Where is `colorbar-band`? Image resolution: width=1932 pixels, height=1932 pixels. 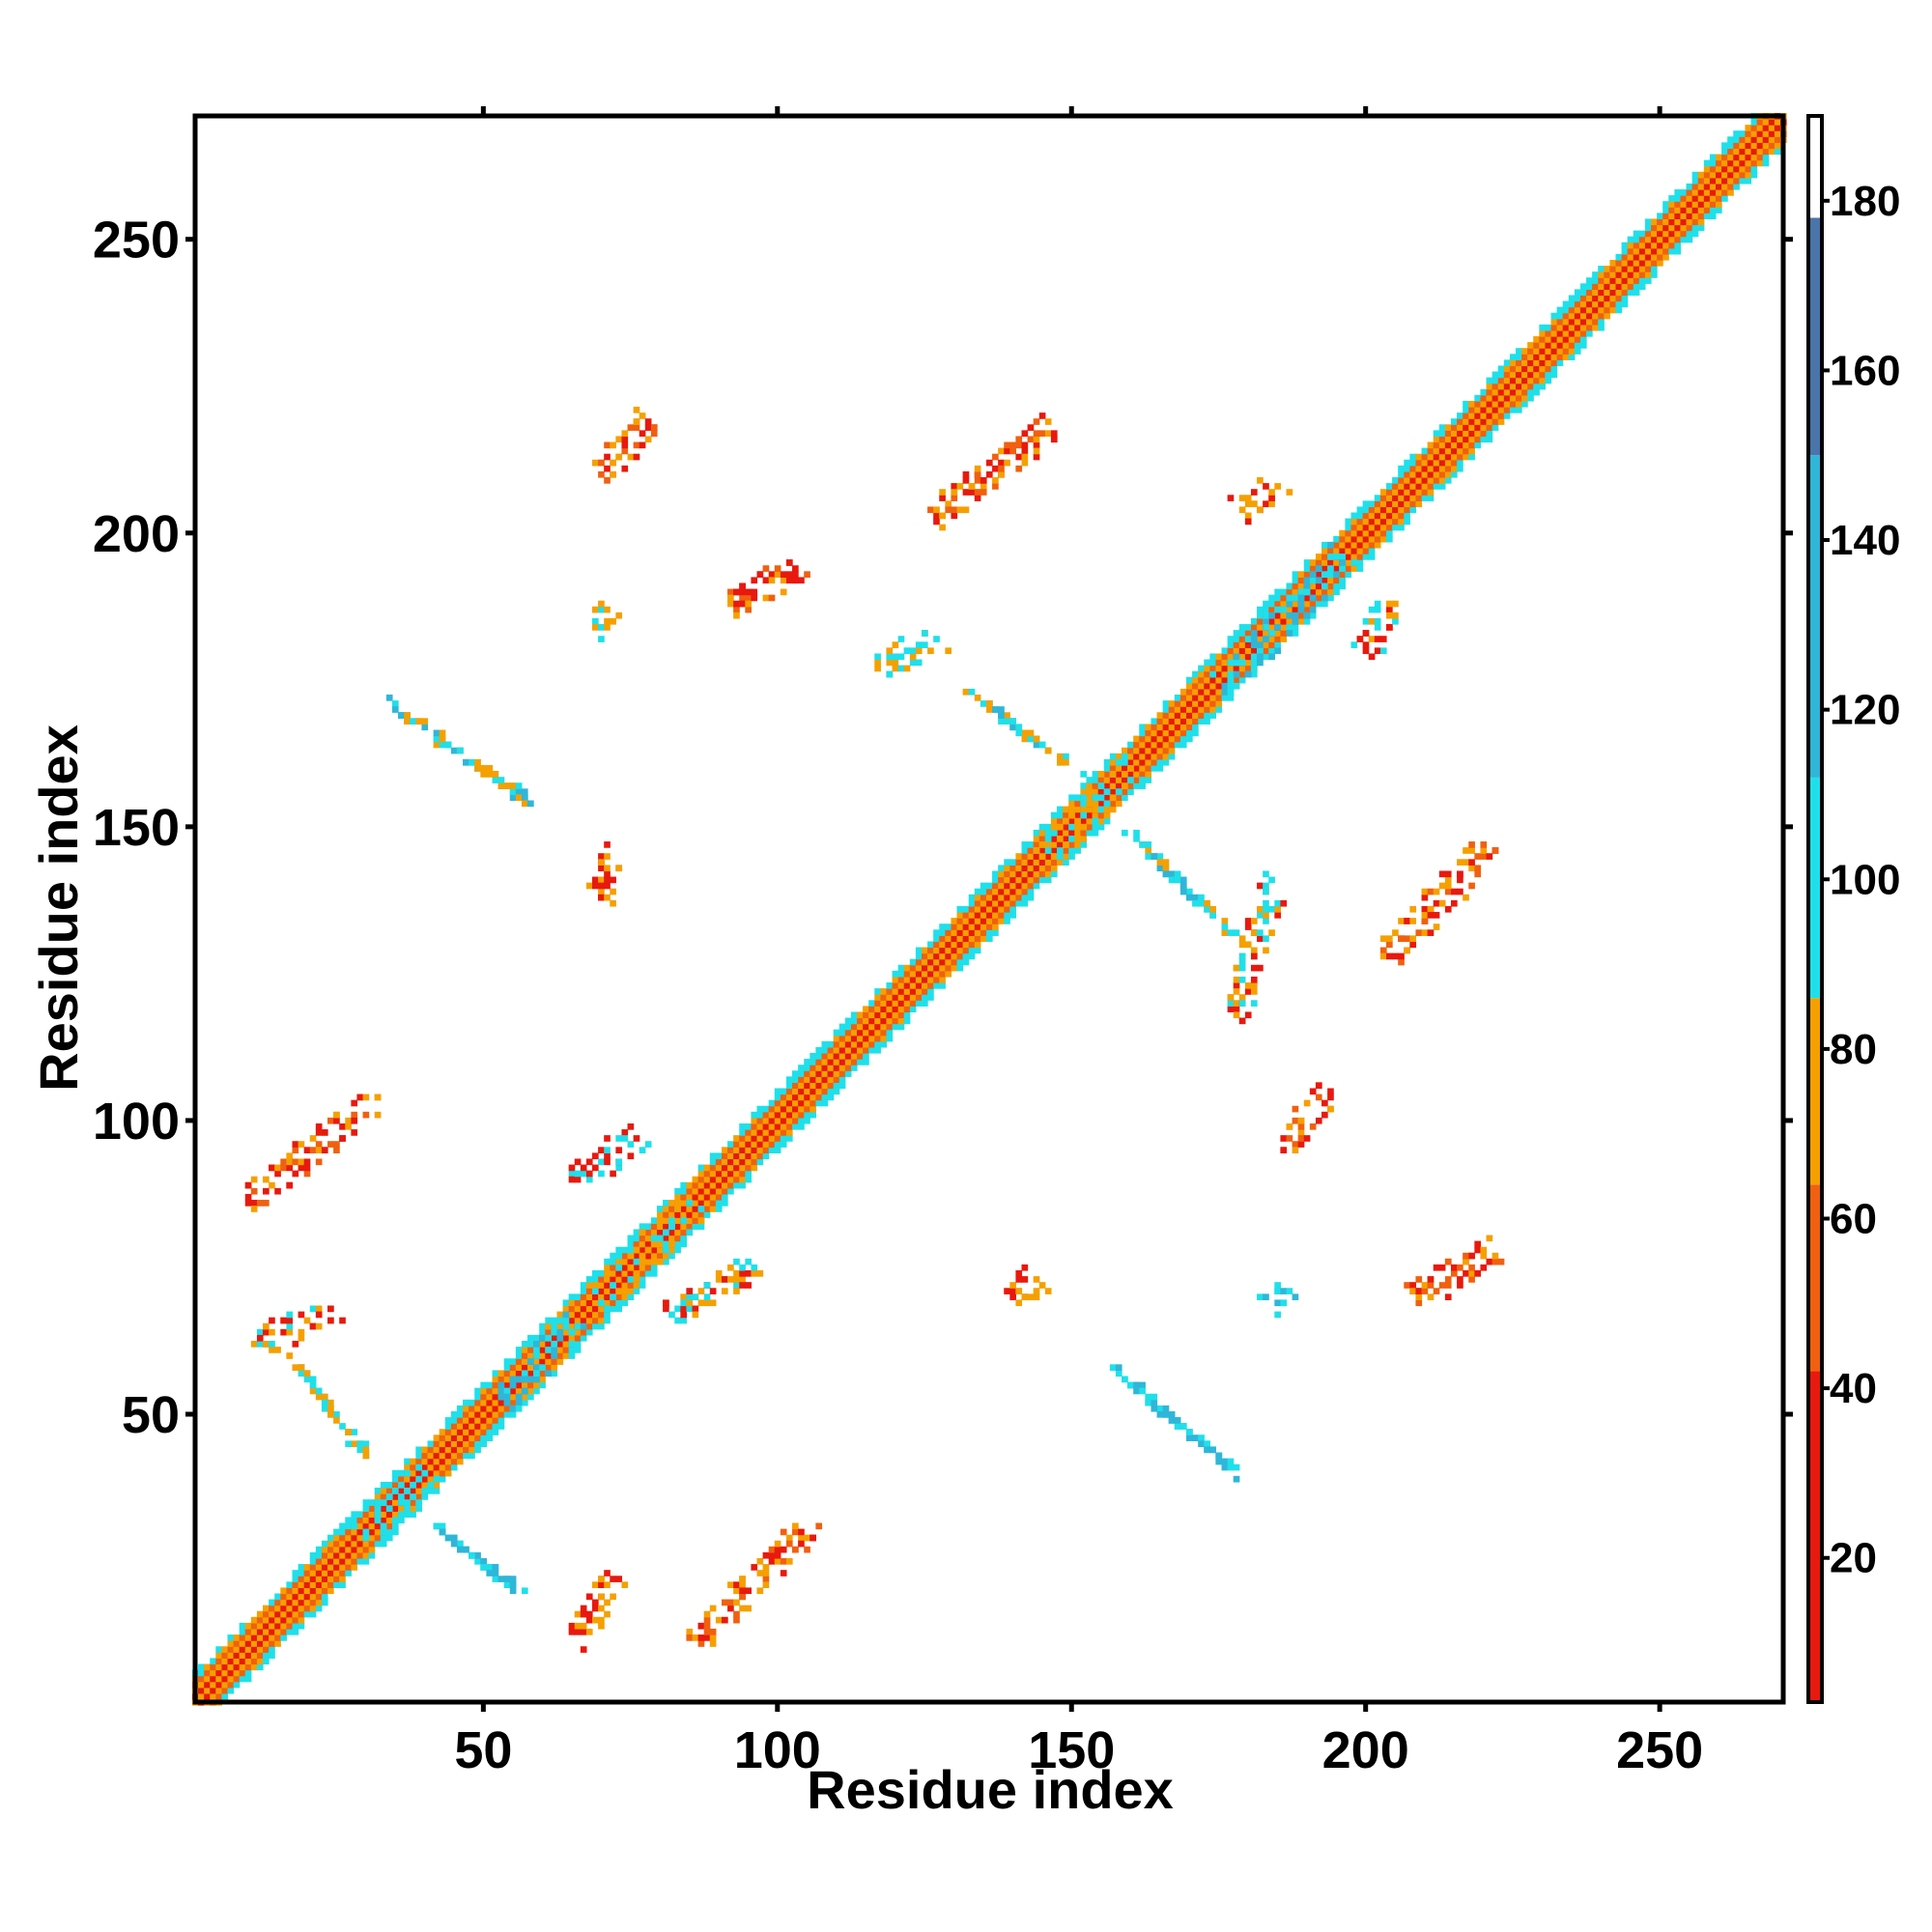 colorbar-band is located at coordinates (1815, 1278).